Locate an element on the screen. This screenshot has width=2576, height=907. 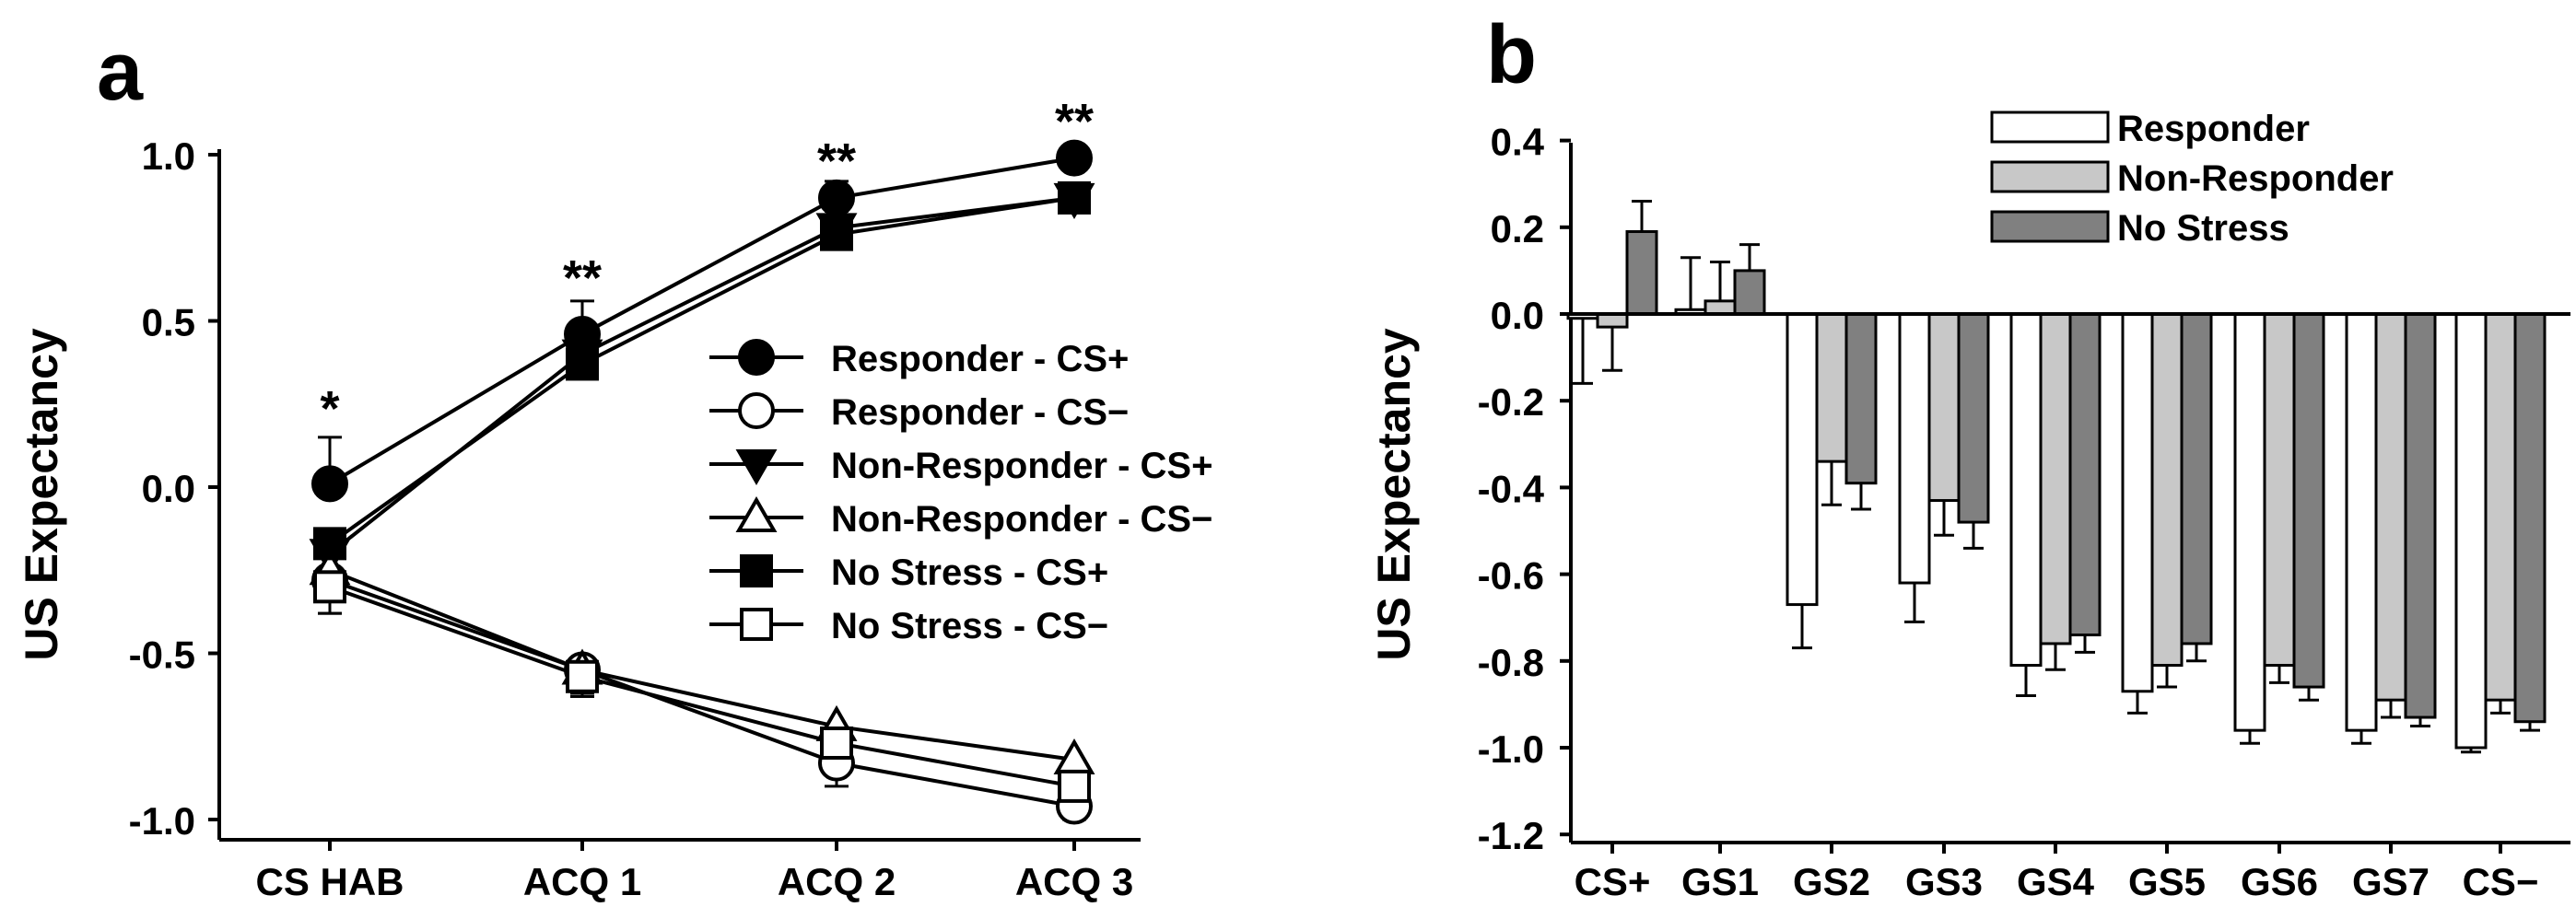
y-tick-label: 0.5 is located at coordinates (168, 323).